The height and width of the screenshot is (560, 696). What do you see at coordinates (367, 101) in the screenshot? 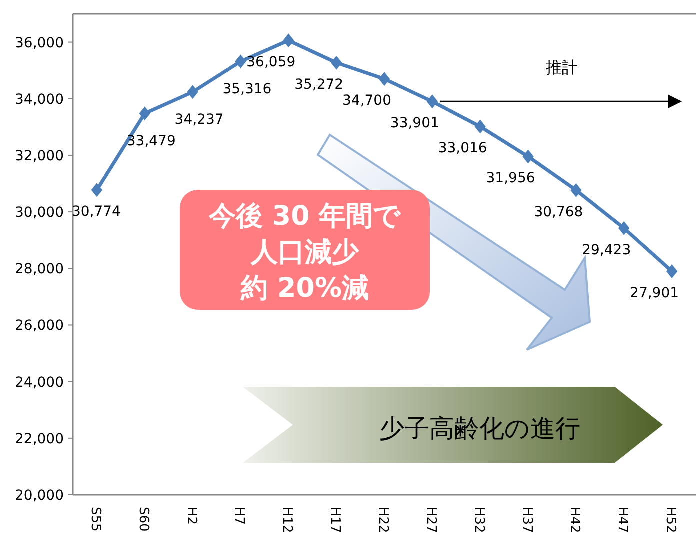
I see `text: 34,700` at bounding box center [367, 101].